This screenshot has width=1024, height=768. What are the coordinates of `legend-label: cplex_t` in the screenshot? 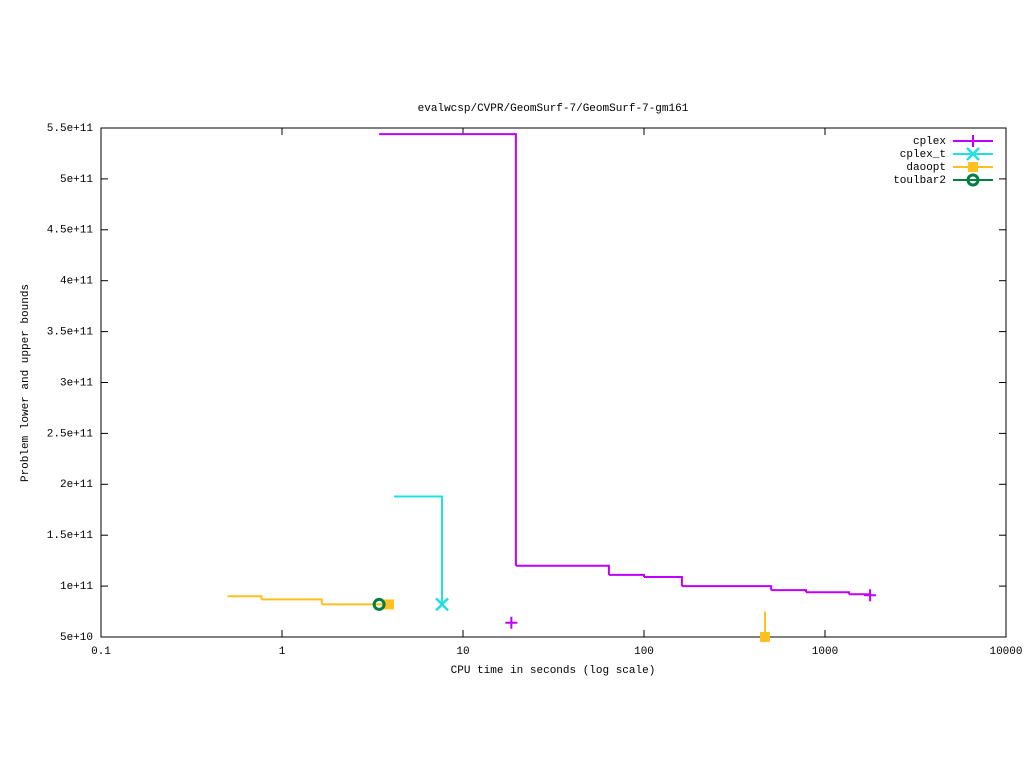 It's located at (923, 155).